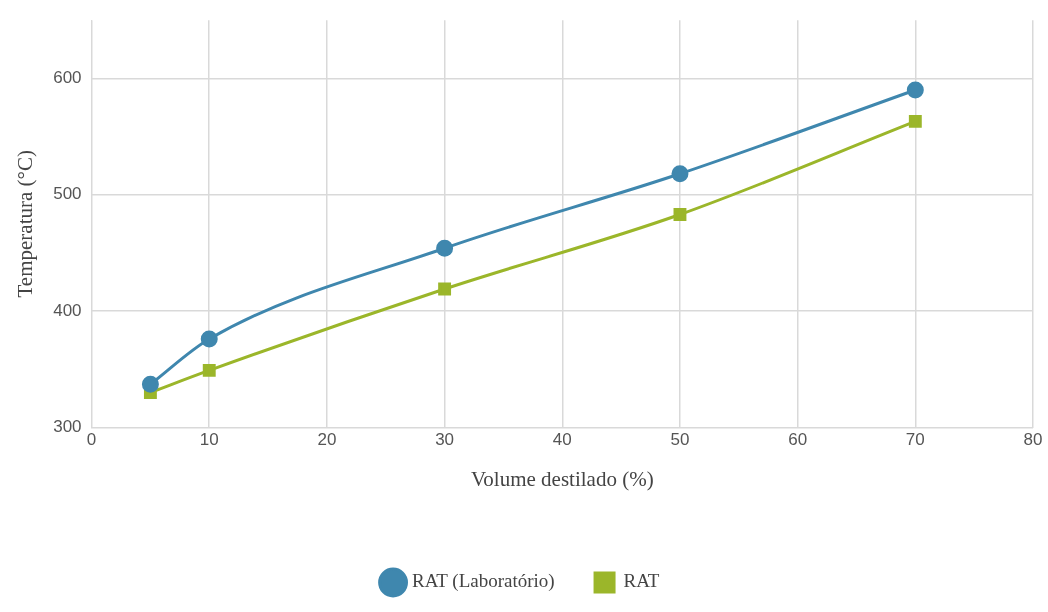 The height and width of the screenshot is (612, 1048). What do you see at coordinates (67, 310) in the screenshot?
I see `y-tick-label: 400` at bounding box center [67, 310].